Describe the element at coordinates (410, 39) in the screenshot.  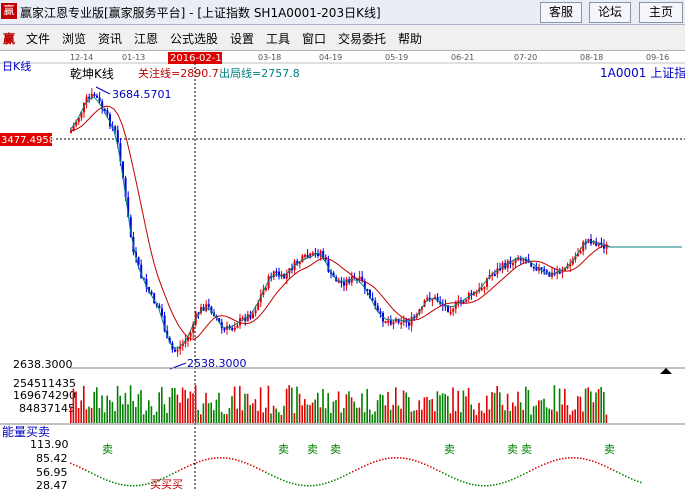
I see `menu-help: 帮助` at that location.